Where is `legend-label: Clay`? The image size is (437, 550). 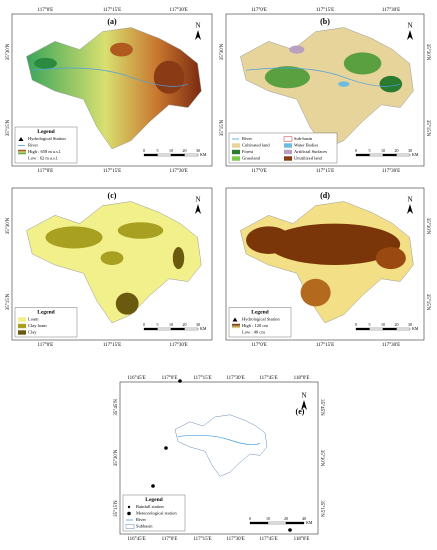
legend-label: Clay is located at coordinates (32, 332).